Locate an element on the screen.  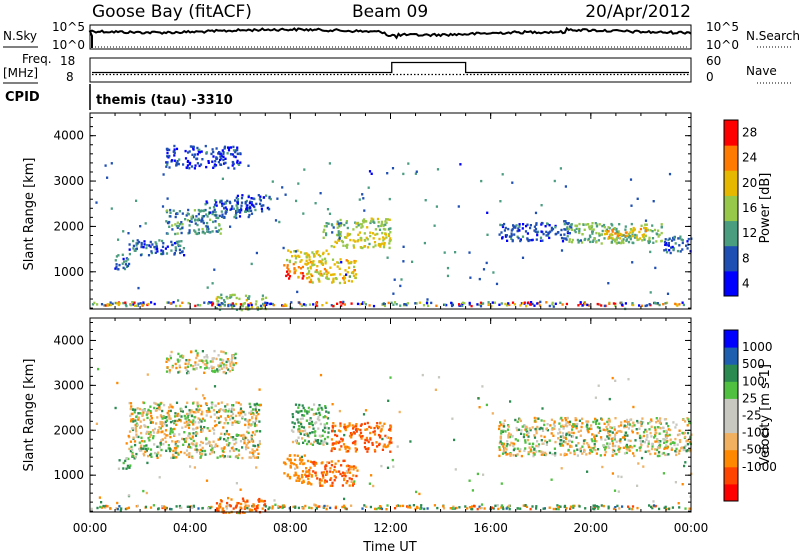
colorbar-cell is located at coordinates (731, 208).